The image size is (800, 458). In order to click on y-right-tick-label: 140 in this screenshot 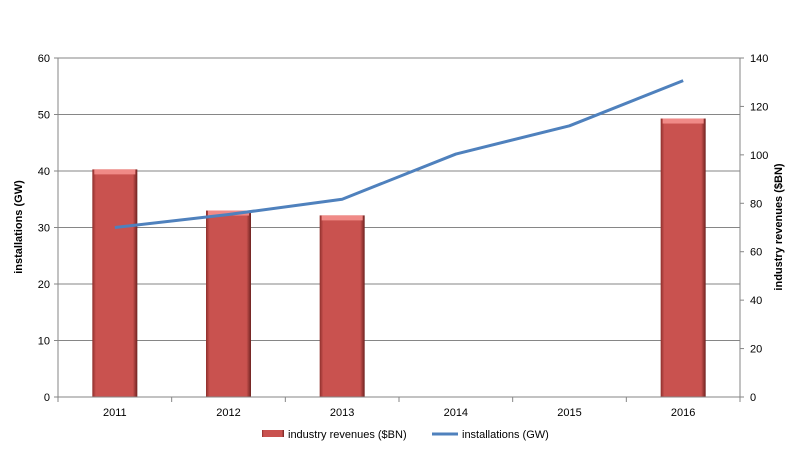, I will do `click(759, 59)`.